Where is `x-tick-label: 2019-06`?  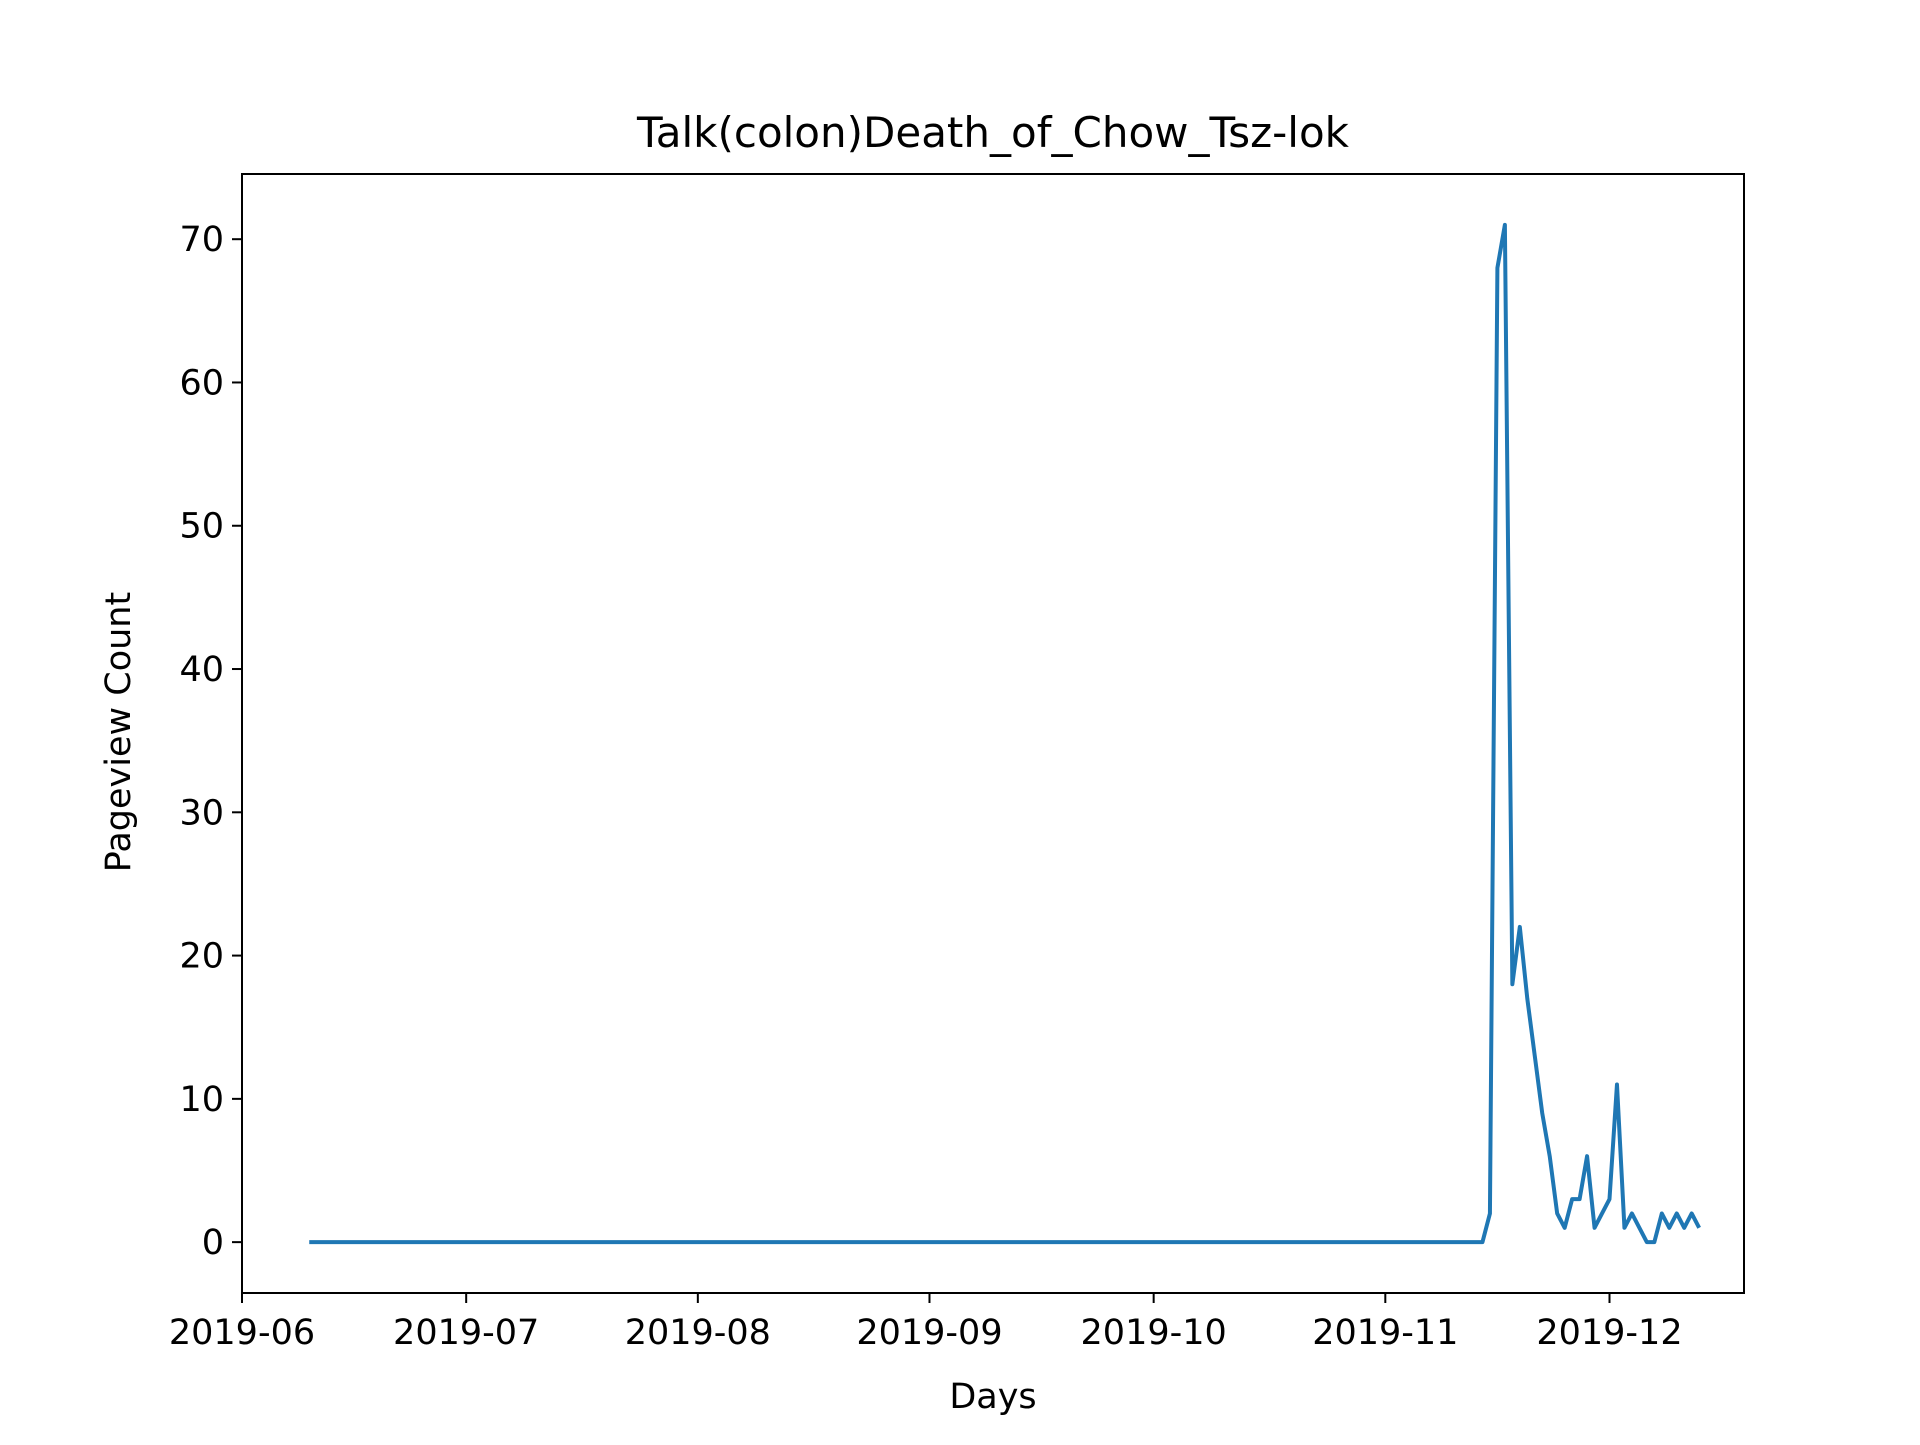 x-tick-label: 2019-06 is located at coordinates (242, 1333).